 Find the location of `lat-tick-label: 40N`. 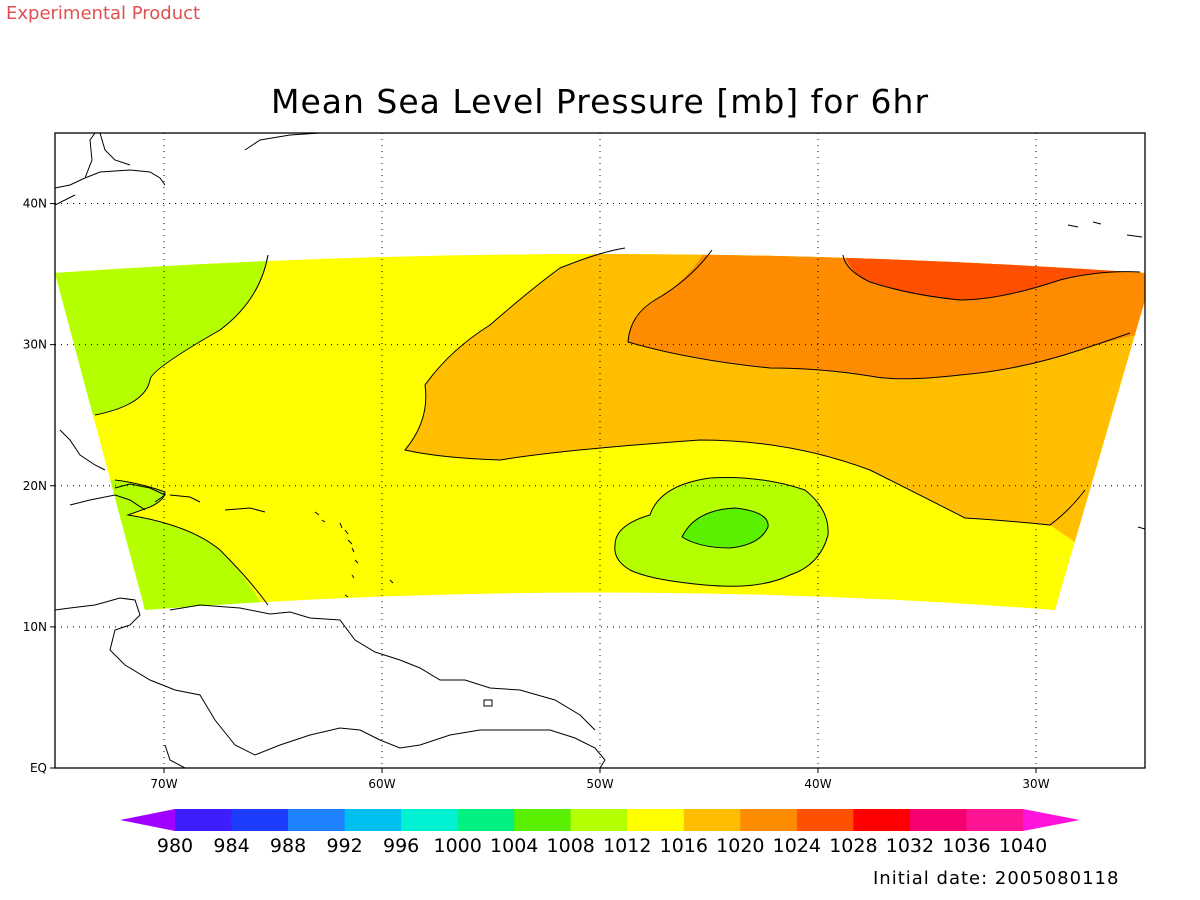

lat-tick-label: 40N is located at coordinates (35, 204).